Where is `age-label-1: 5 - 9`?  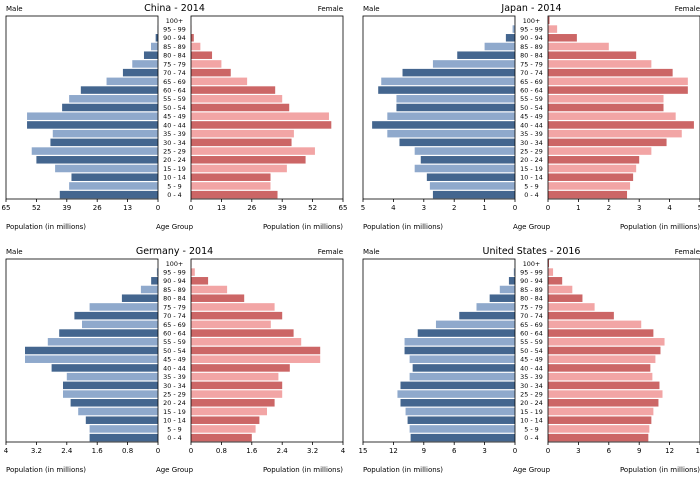 age-label-1: 5 - 9 is located at coordinates (174, 186).